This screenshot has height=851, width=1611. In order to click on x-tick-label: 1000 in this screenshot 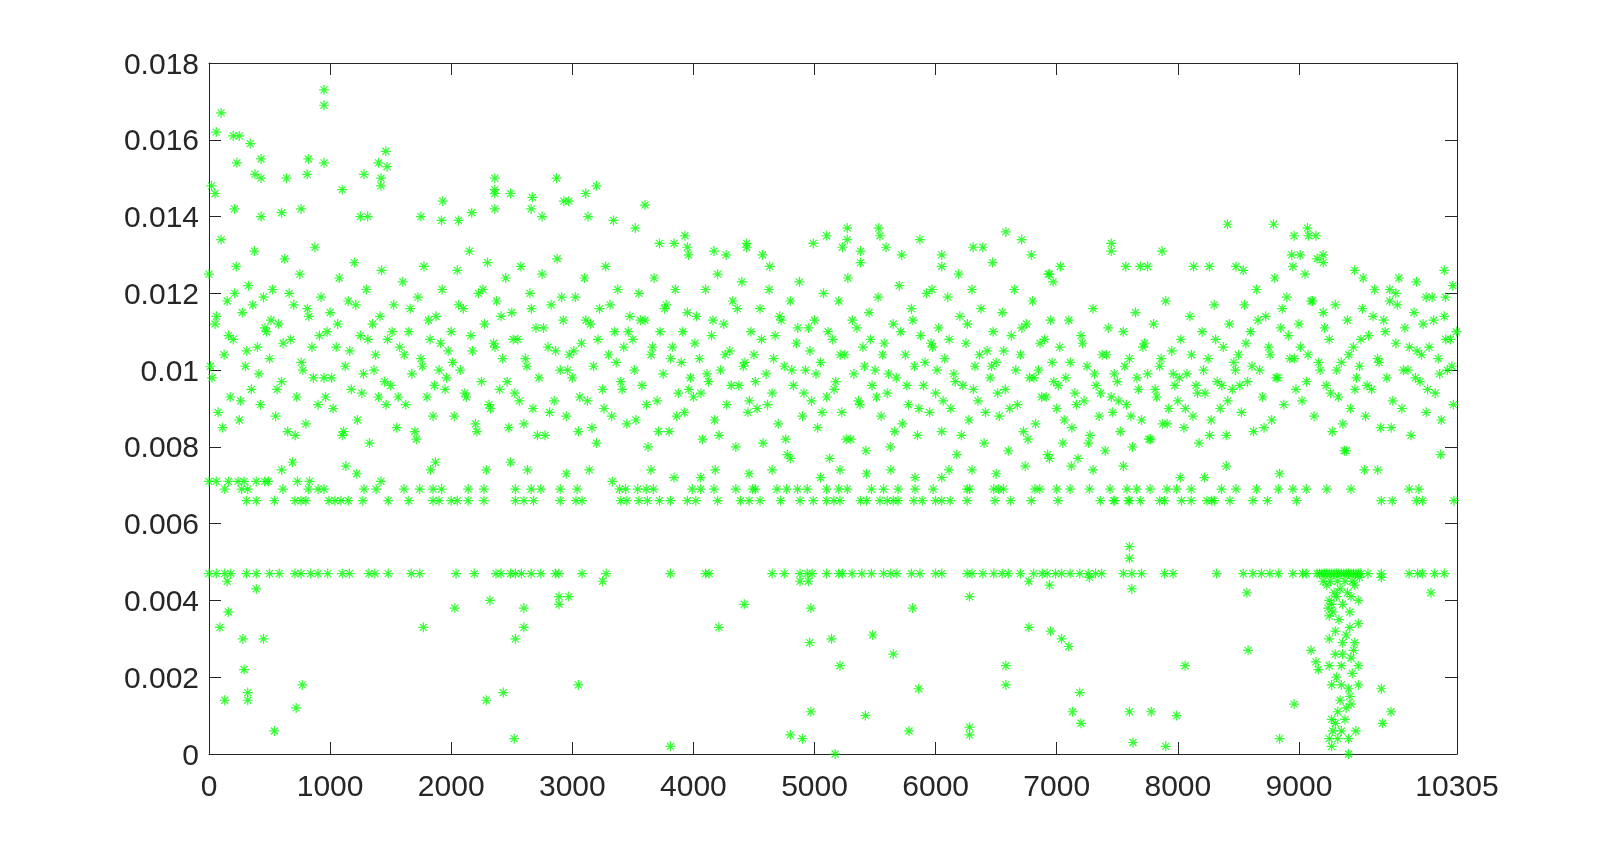, I will do `click(330, 785)`.